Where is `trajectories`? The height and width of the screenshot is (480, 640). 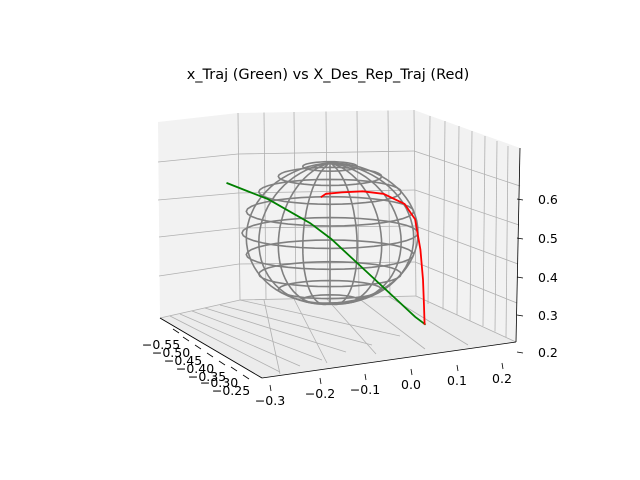 trajectories is located at coordinates (326, 254).